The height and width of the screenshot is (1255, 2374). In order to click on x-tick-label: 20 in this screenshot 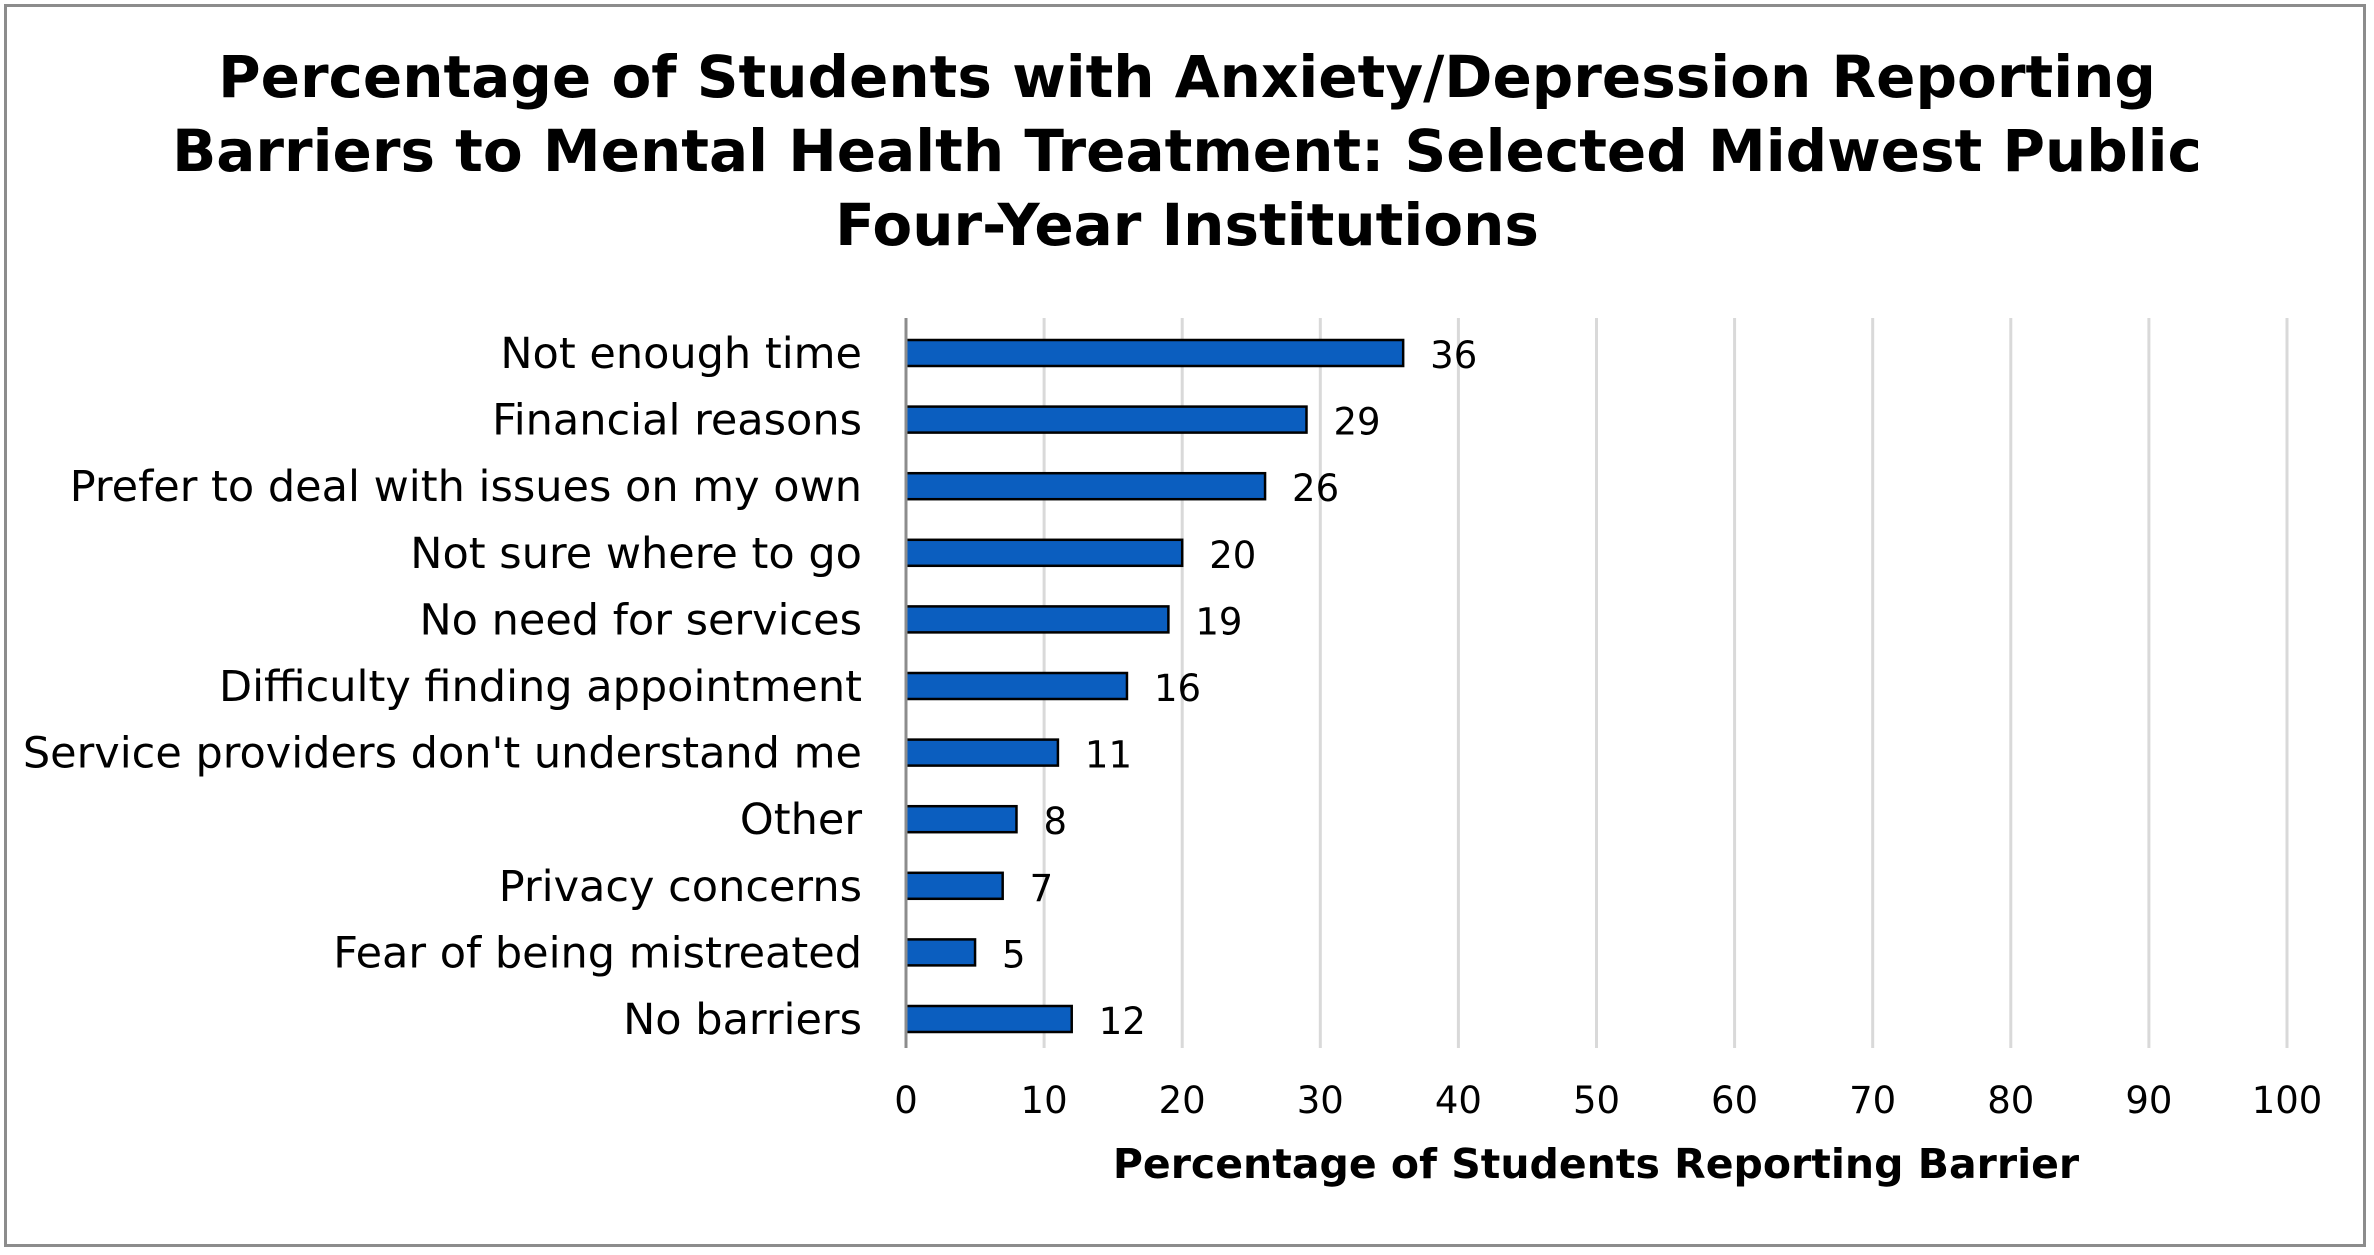, I will do `click(1182, 1100)`.